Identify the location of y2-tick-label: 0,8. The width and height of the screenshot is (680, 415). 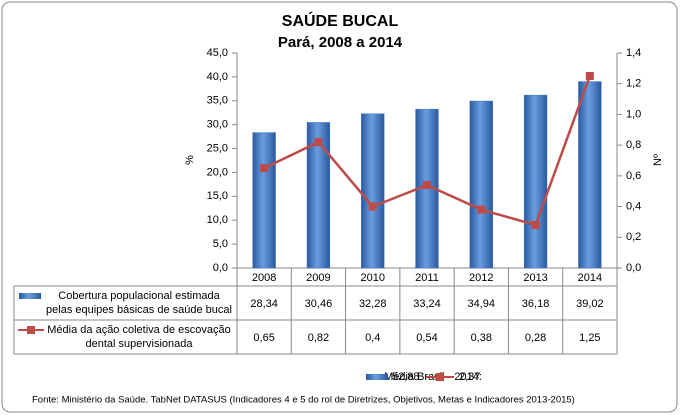
(633, 145).